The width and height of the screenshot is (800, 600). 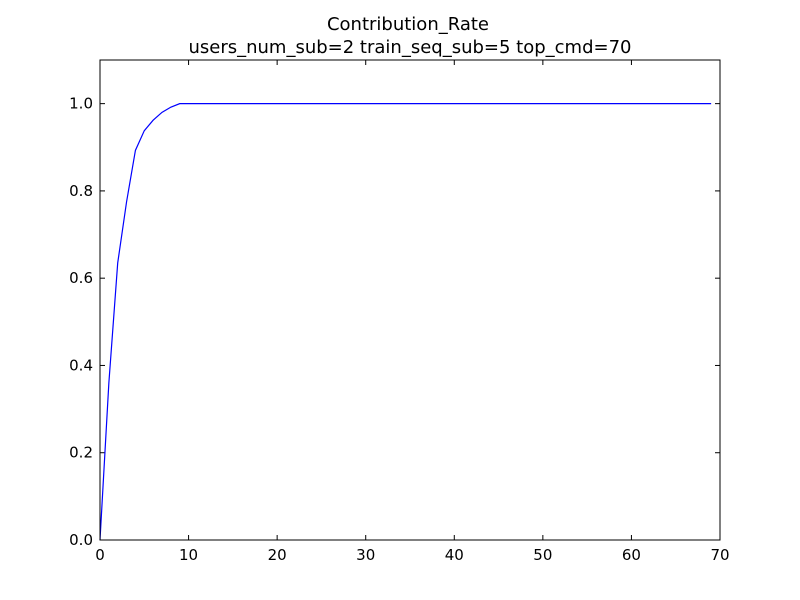 I want to click on y-tick-label: 0.4, so click(x=81, y=365).